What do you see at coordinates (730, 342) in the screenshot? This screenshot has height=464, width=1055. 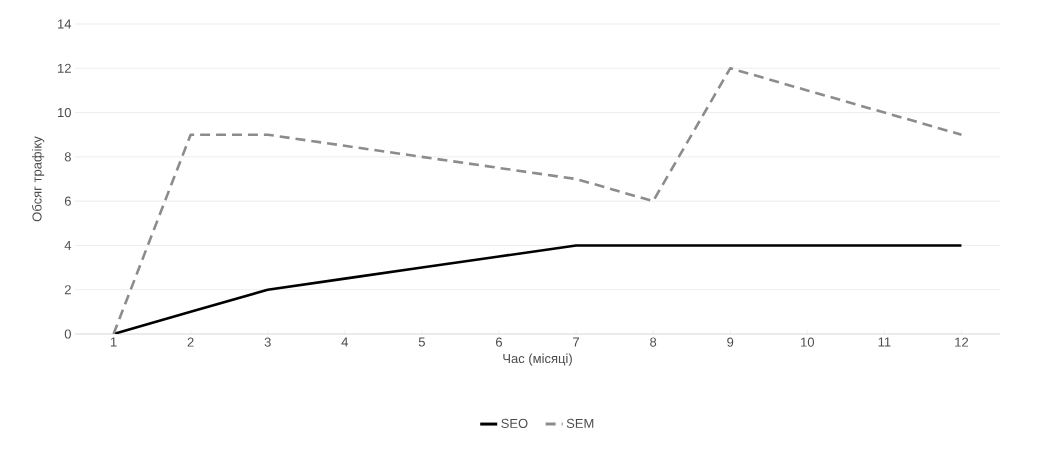 I see `x-tick-label: 9` at bounding box center [730, 342].